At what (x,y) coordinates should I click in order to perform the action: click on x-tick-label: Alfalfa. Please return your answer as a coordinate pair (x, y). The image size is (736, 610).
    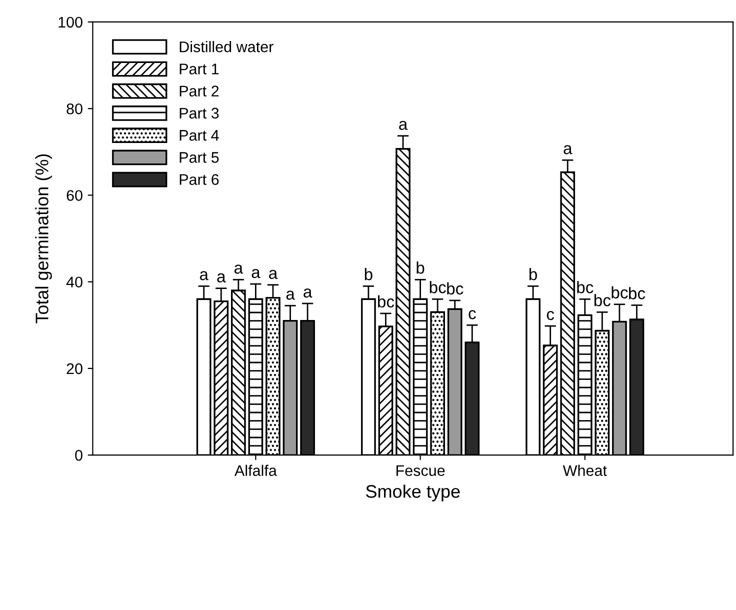
    Looking at the image, I should click on (255, 470).